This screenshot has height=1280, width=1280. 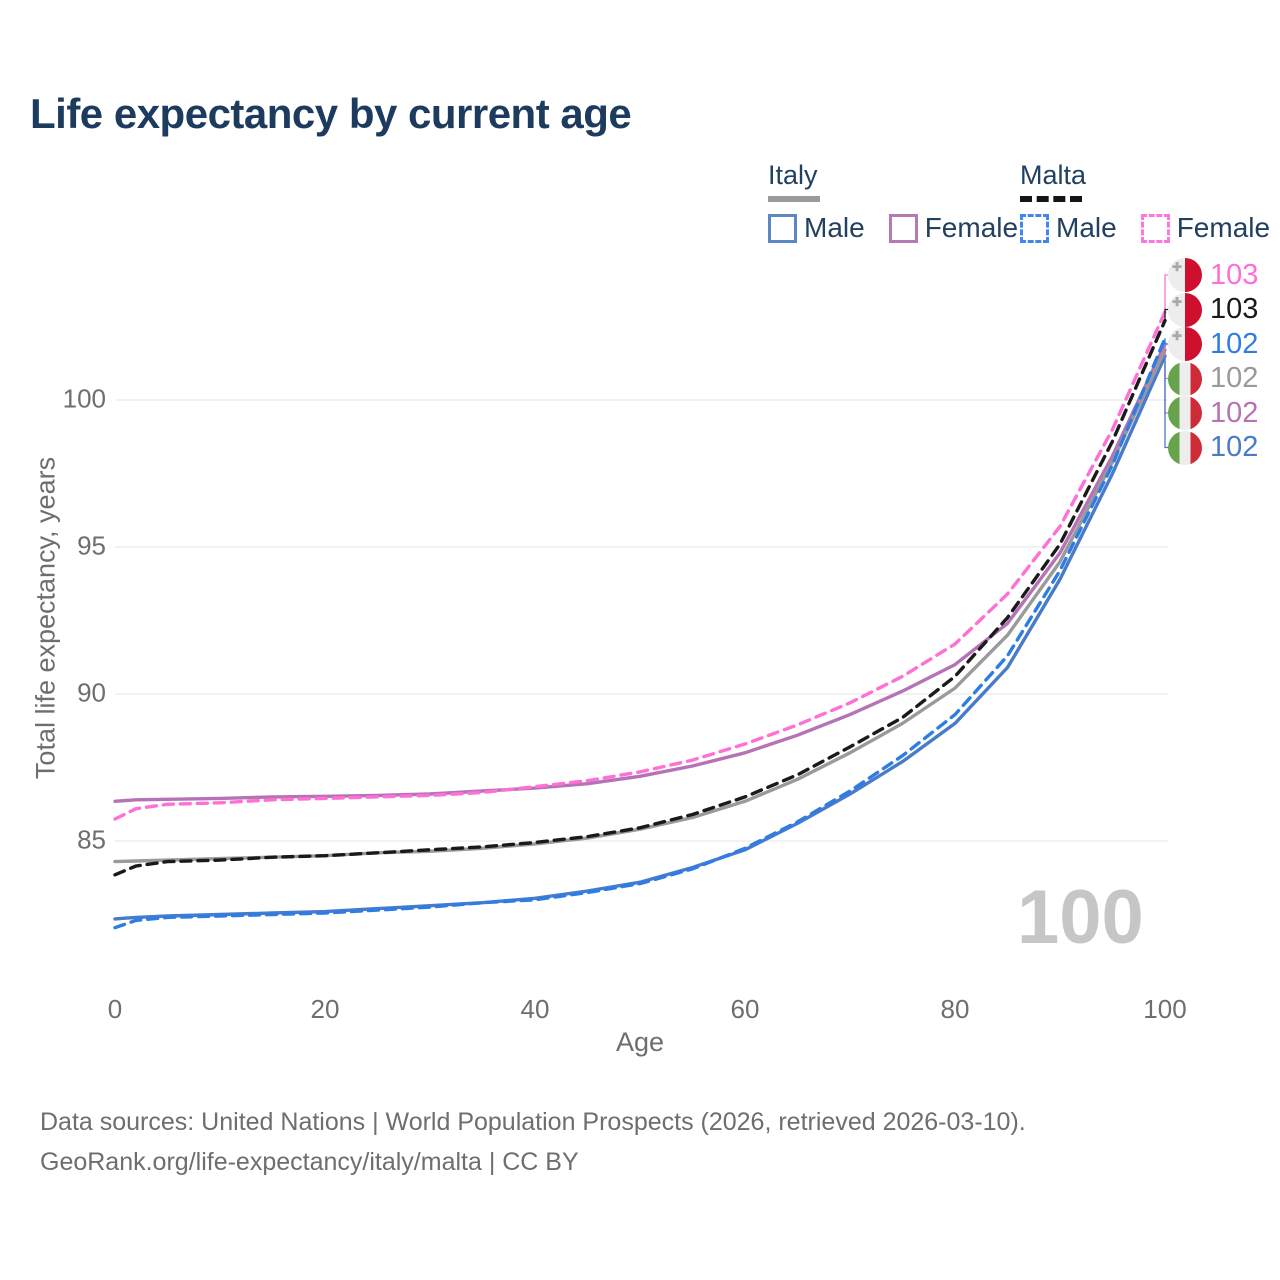 I want to click on legend-group-malta: Malta Male Female, so click(x=1150, y=202).